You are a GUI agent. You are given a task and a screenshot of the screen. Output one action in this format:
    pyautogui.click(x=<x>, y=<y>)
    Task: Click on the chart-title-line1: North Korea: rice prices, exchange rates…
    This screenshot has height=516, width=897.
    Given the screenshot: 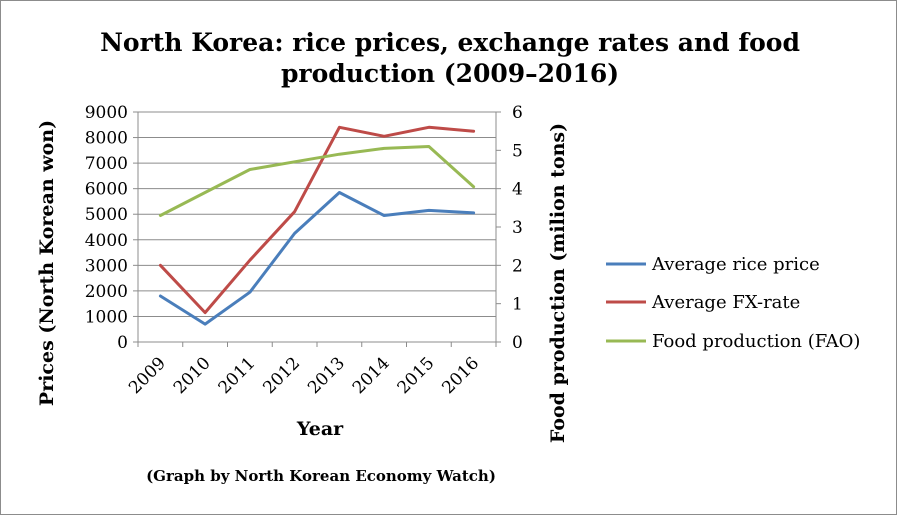 What is the action you would take?
    pyautogui.click(x=450, y=42)
    